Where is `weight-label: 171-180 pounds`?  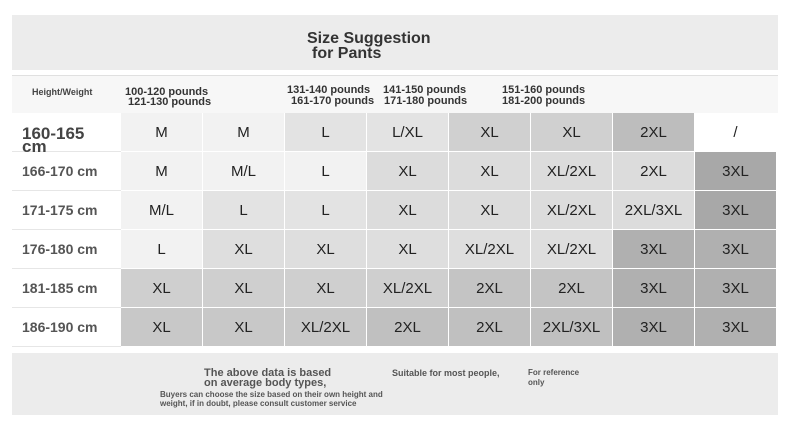 weight-label: 171-180 pounds is located at coordinates (426, 101).